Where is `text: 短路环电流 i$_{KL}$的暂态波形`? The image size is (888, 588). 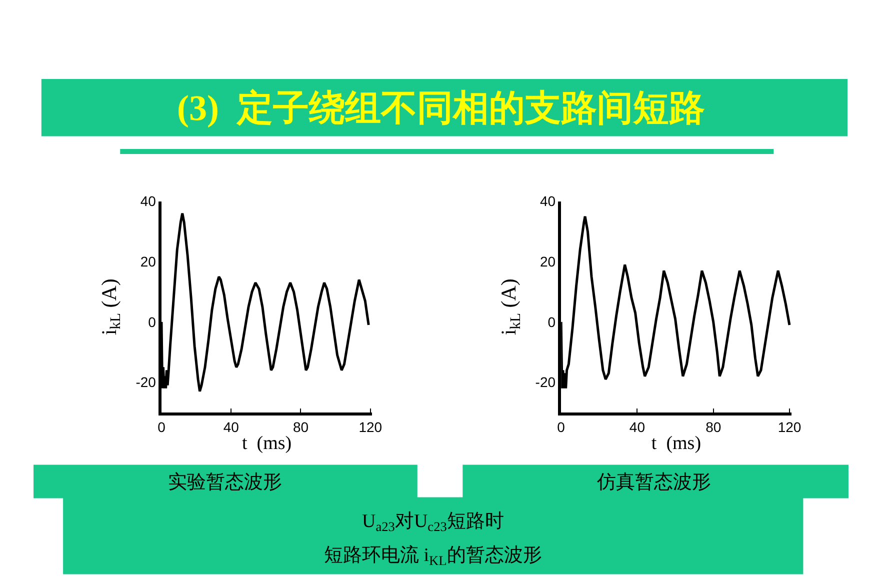
text: 短路环电流 i$_{KL}$的暂态波形 is located at coordinates (433, 556).